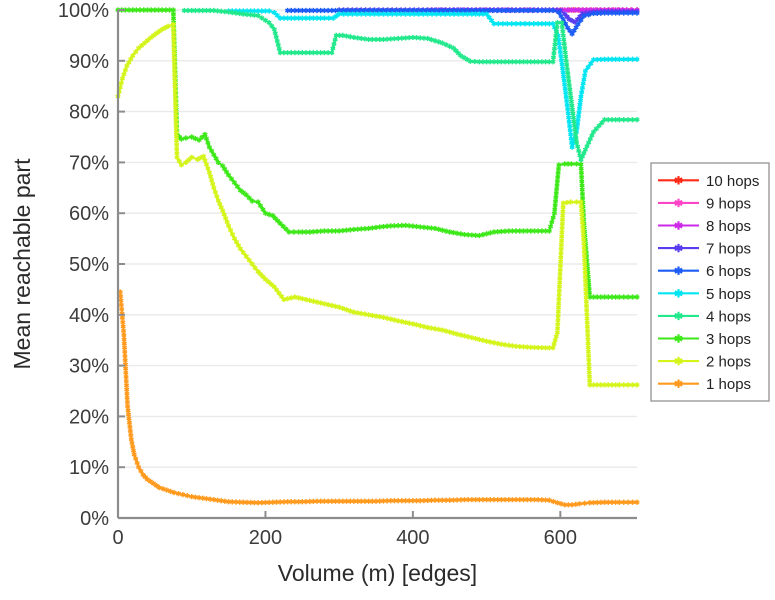 Image resolution: width=775 pixels, height=600 pixels. I want to click on legend-item-2-hops: 2 hops, so click(704, 362).